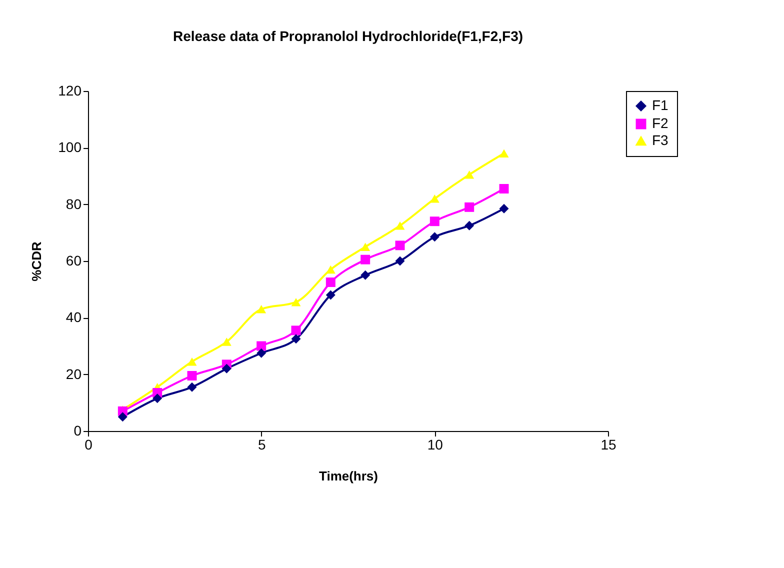 This screenshot has width=784, height=568. Describe the element at coordinates (70, 147) in the screenshot. I see `y-tick-label: 100` at that location.